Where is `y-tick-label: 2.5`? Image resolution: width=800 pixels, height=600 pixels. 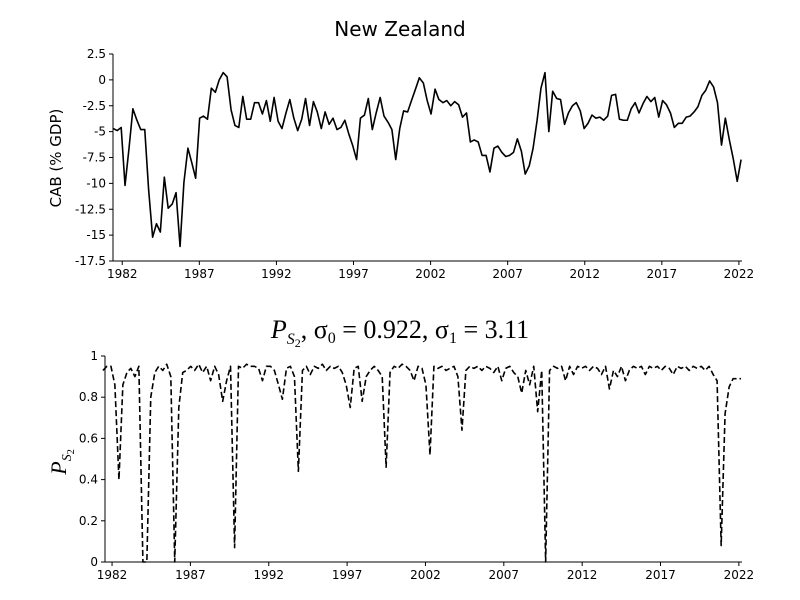 y-tick-label: 2.5 is located at coordinates (96, 54).